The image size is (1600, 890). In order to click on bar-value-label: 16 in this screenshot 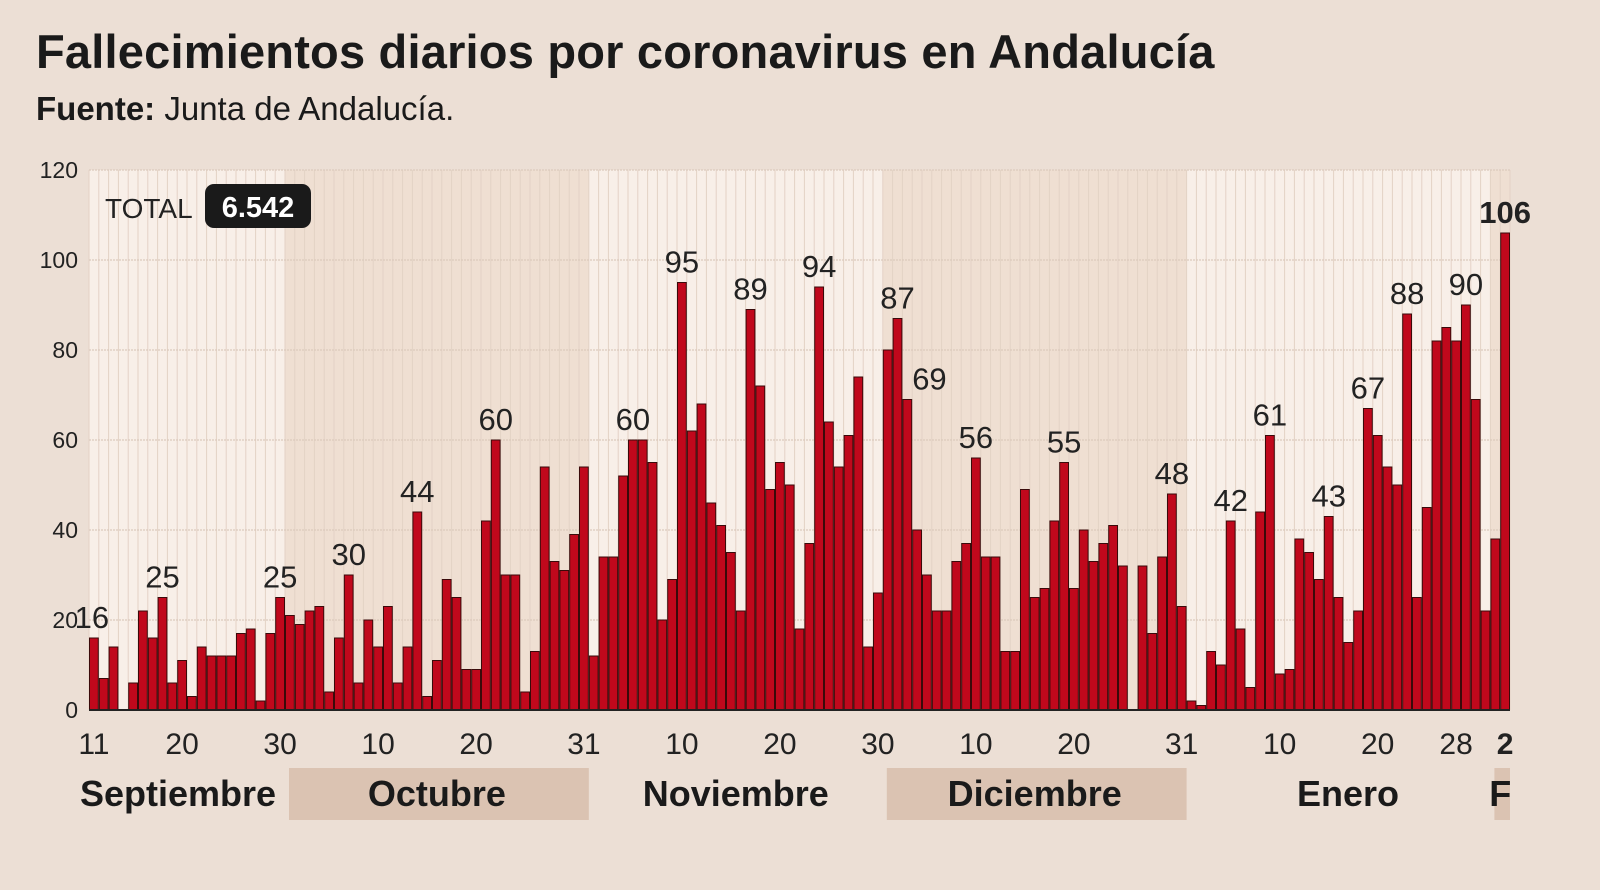, I will do `click(92, 617)`.